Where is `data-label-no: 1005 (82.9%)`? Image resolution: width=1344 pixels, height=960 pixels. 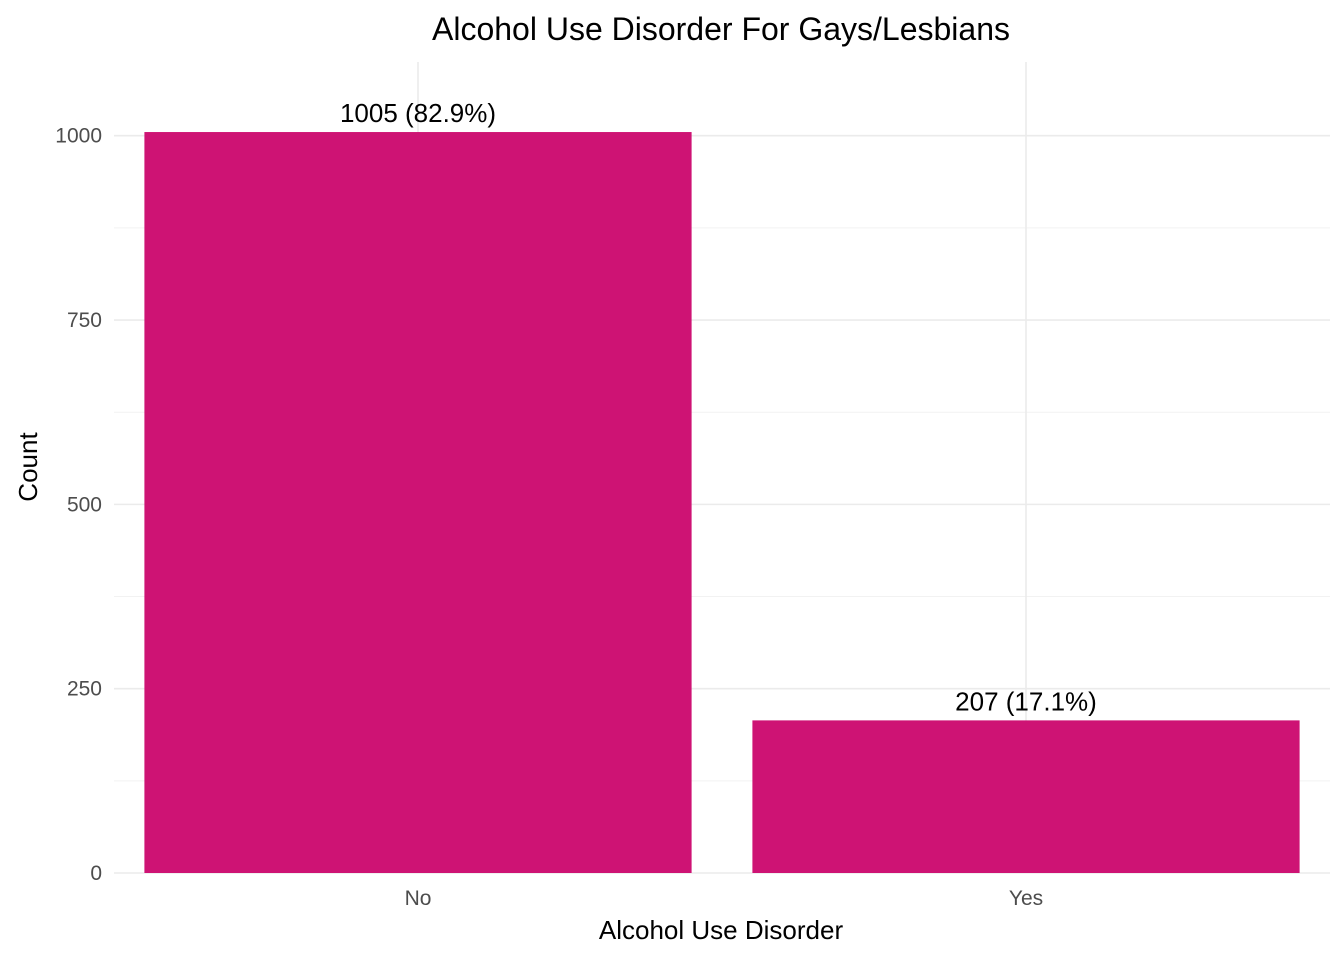
data-label-no: 1005 (82.9%) is located at coordinates (418, 113).